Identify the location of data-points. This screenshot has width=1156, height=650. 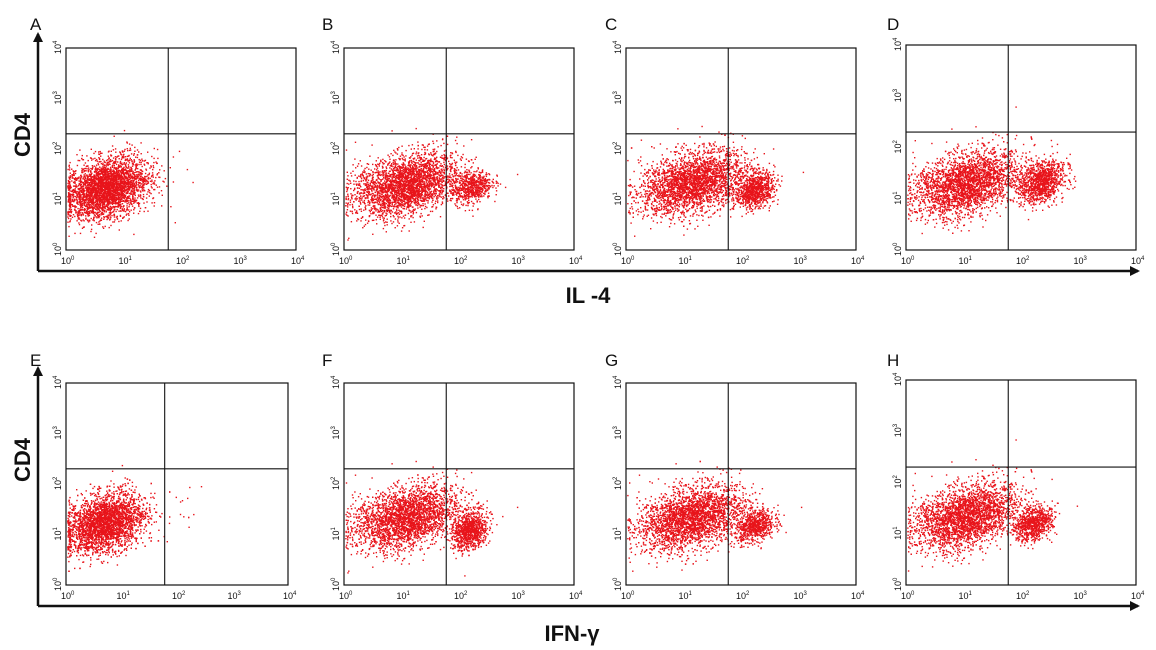
(130, 184).